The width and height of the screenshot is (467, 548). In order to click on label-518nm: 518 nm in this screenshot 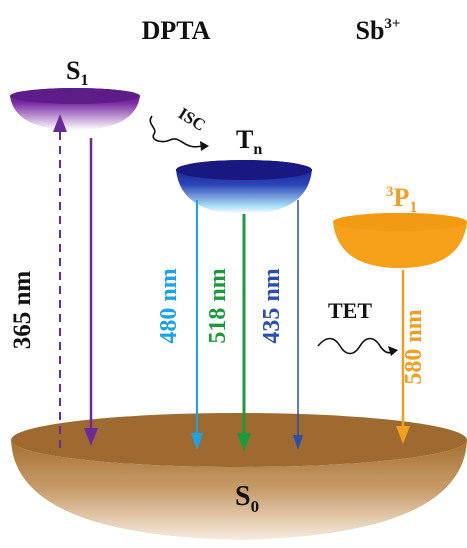, I will do `click(218, 305)`.